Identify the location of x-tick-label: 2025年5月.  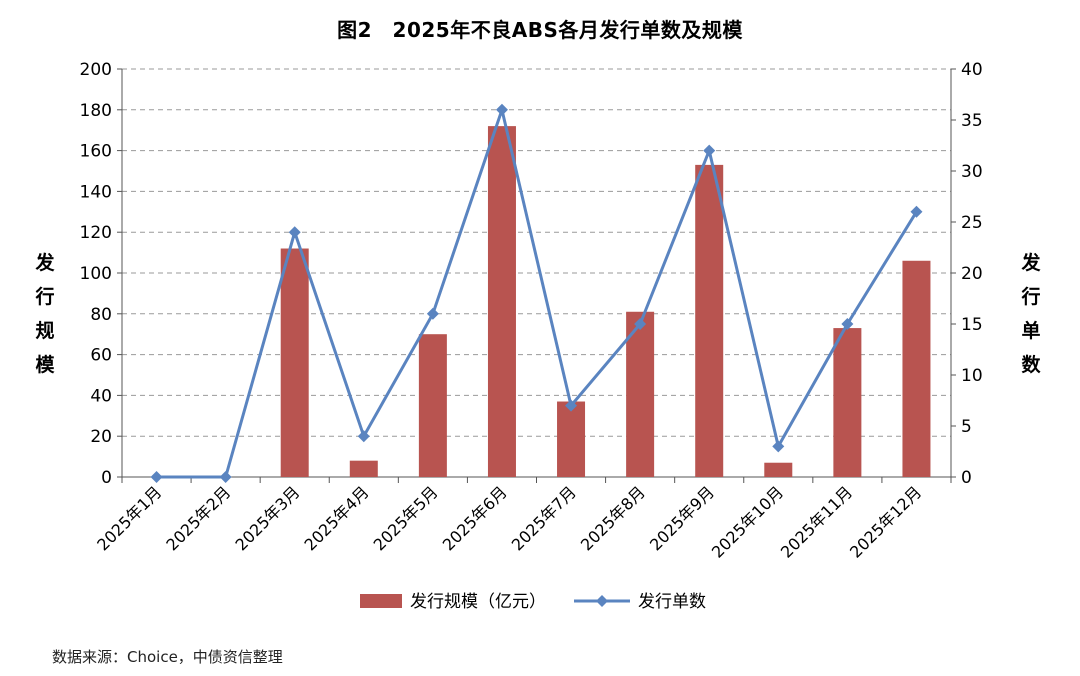
(406, 518).